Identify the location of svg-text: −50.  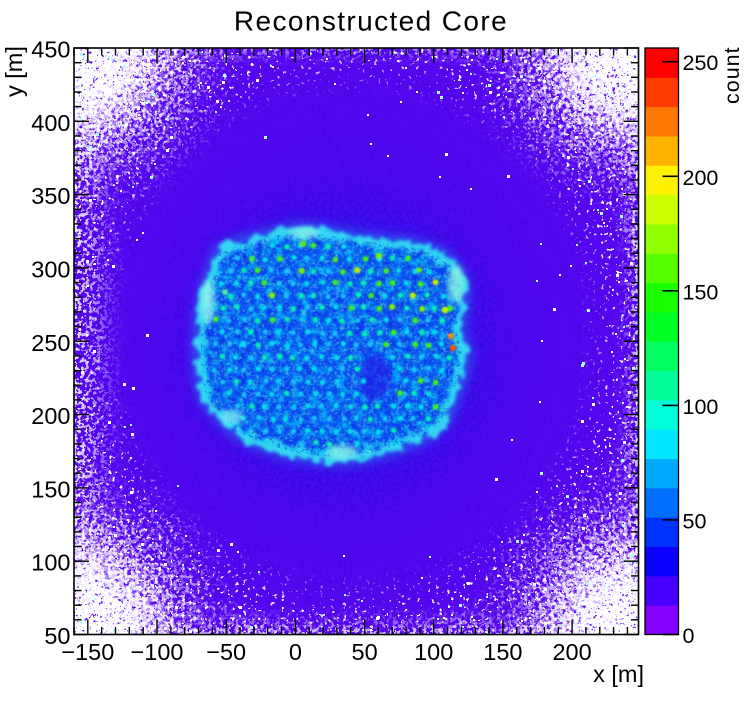
(226, 652).